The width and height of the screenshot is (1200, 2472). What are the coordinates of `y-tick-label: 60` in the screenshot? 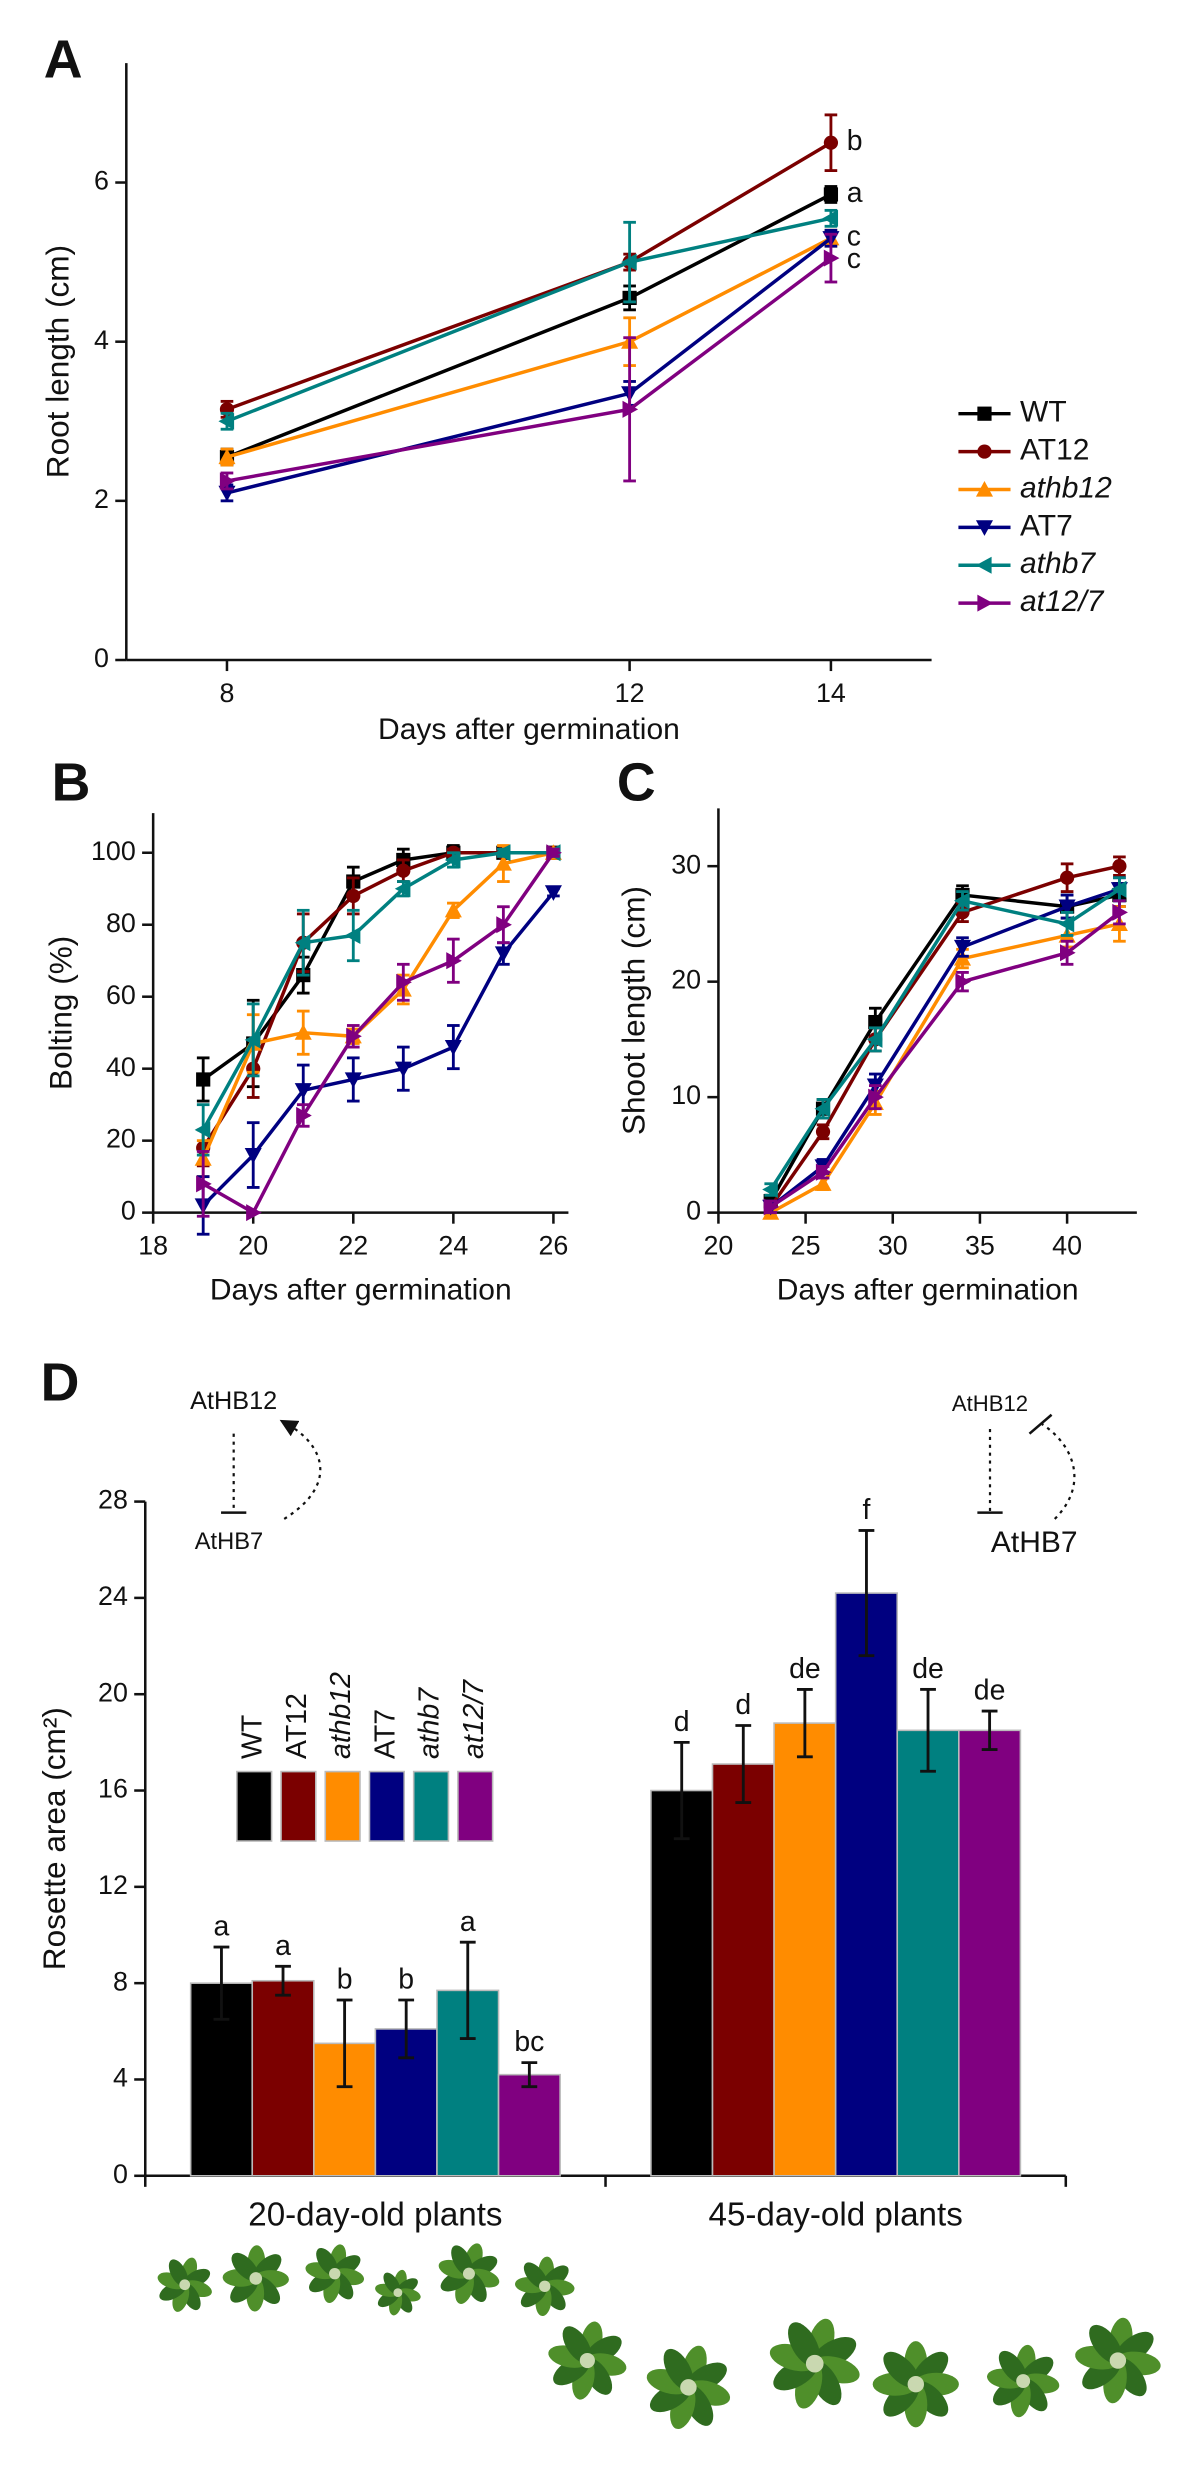 It's located at (121, 995).